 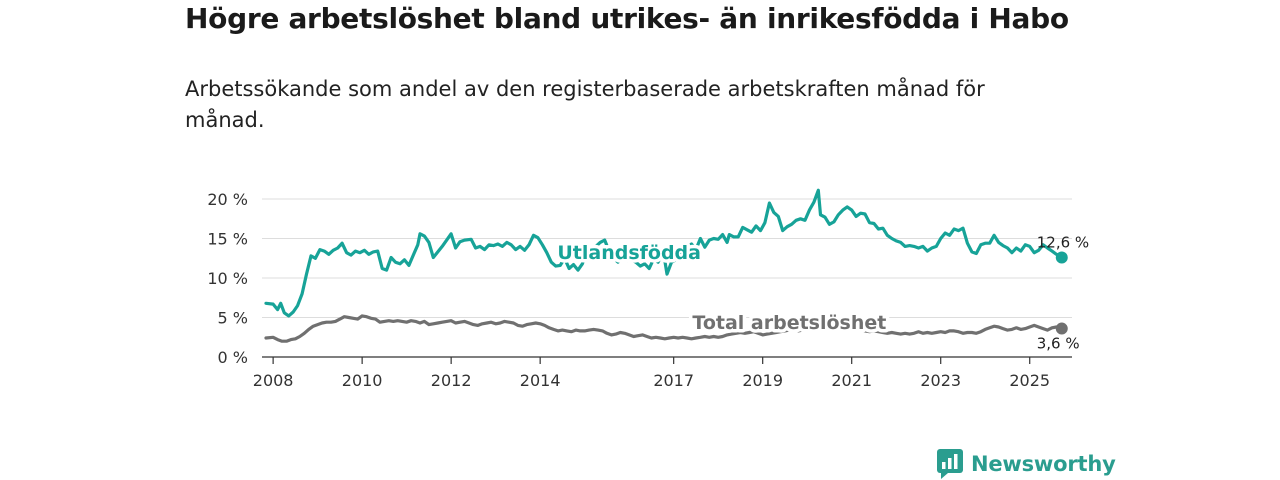 What do you see at coordinates (673, 380) in the screenshot?
I see `x-tick-label: 2017` at bounding box center [673, 380].